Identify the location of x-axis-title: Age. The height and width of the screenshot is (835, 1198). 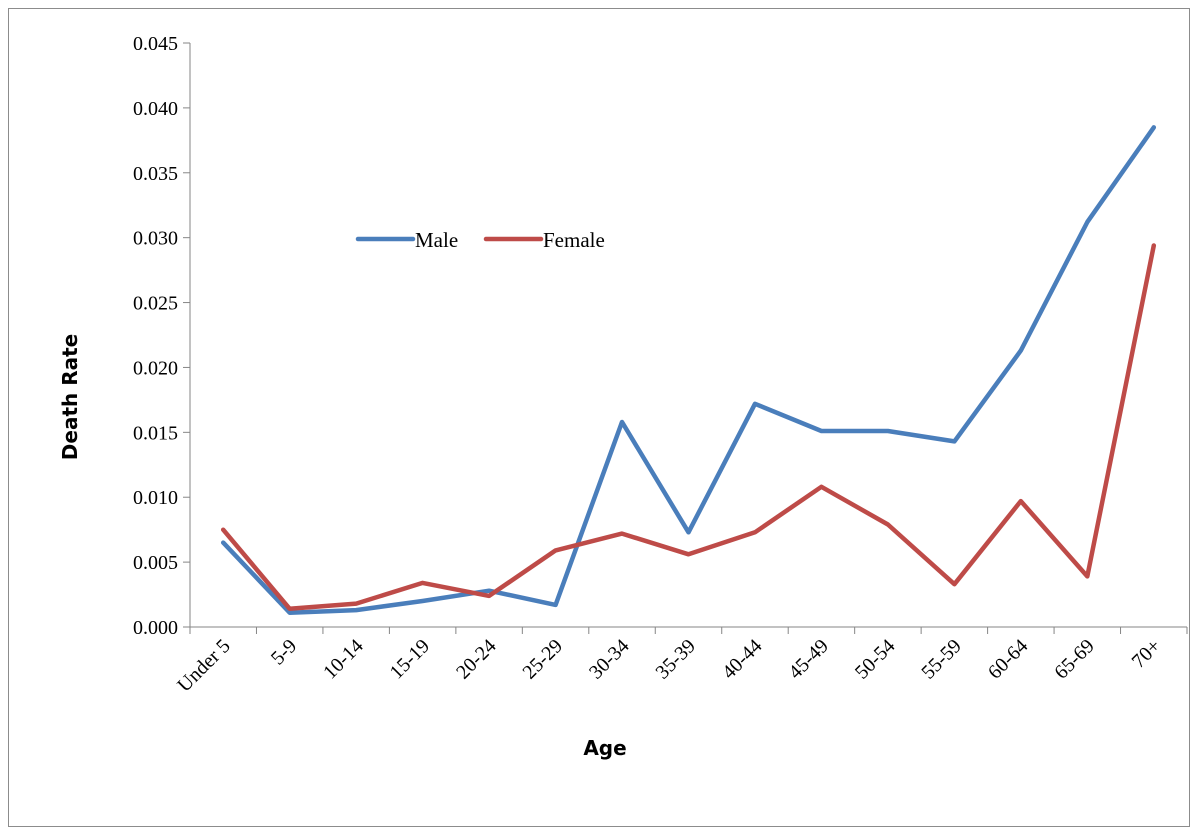
(604, 748).